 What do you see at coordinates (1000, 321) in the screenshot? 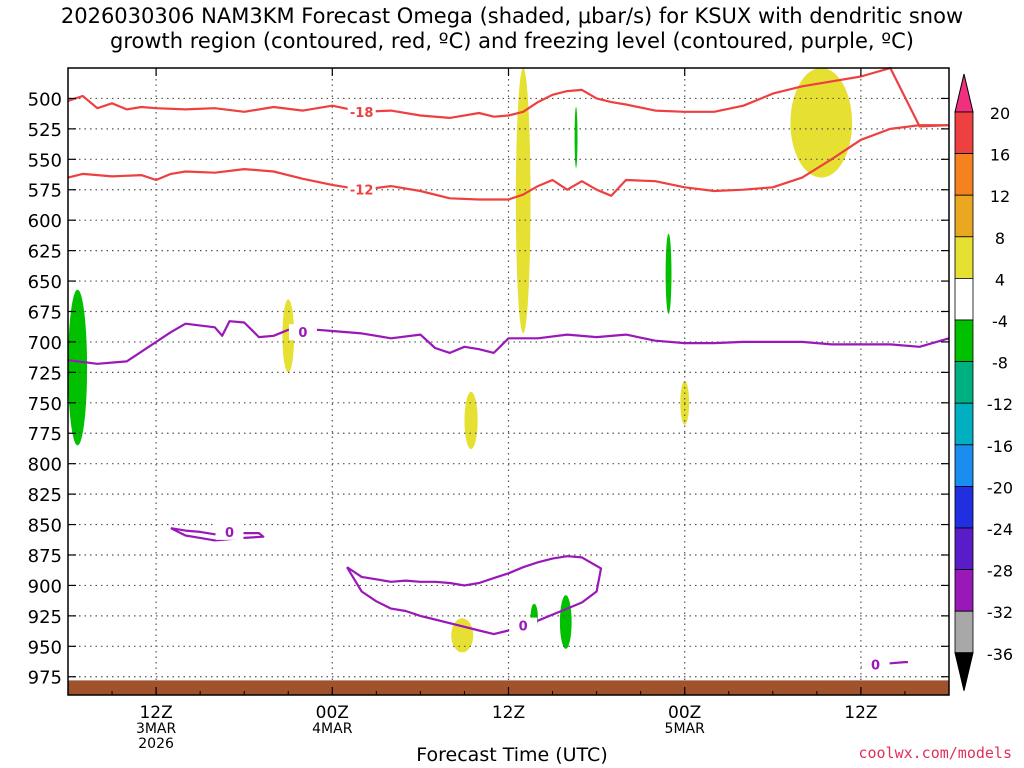
I see `colorbar-label-5: -4` at bounding box center [1000, 321].